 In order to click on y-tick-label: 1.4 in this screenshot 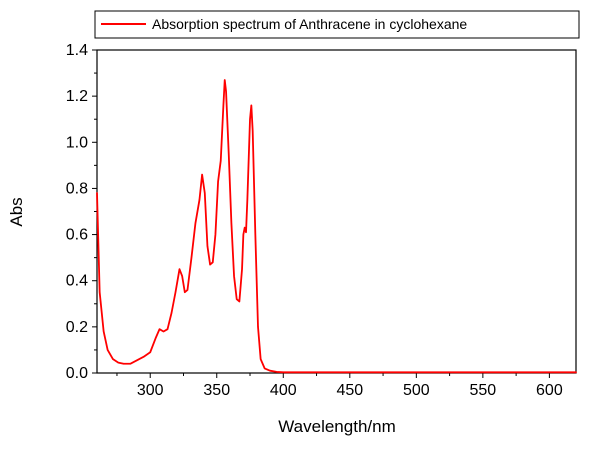, I will do `click(77, 50)`.